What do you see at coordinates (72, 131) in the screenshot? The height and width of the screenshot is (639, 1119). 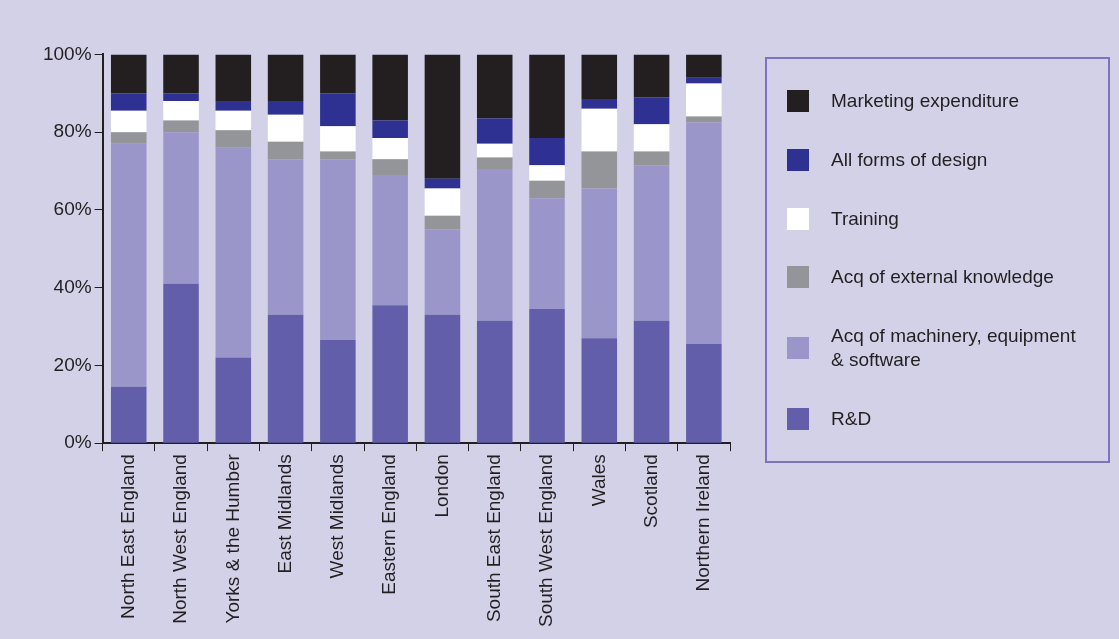 I see `y-tick-label: 80%` at bounding box center [72, 131].